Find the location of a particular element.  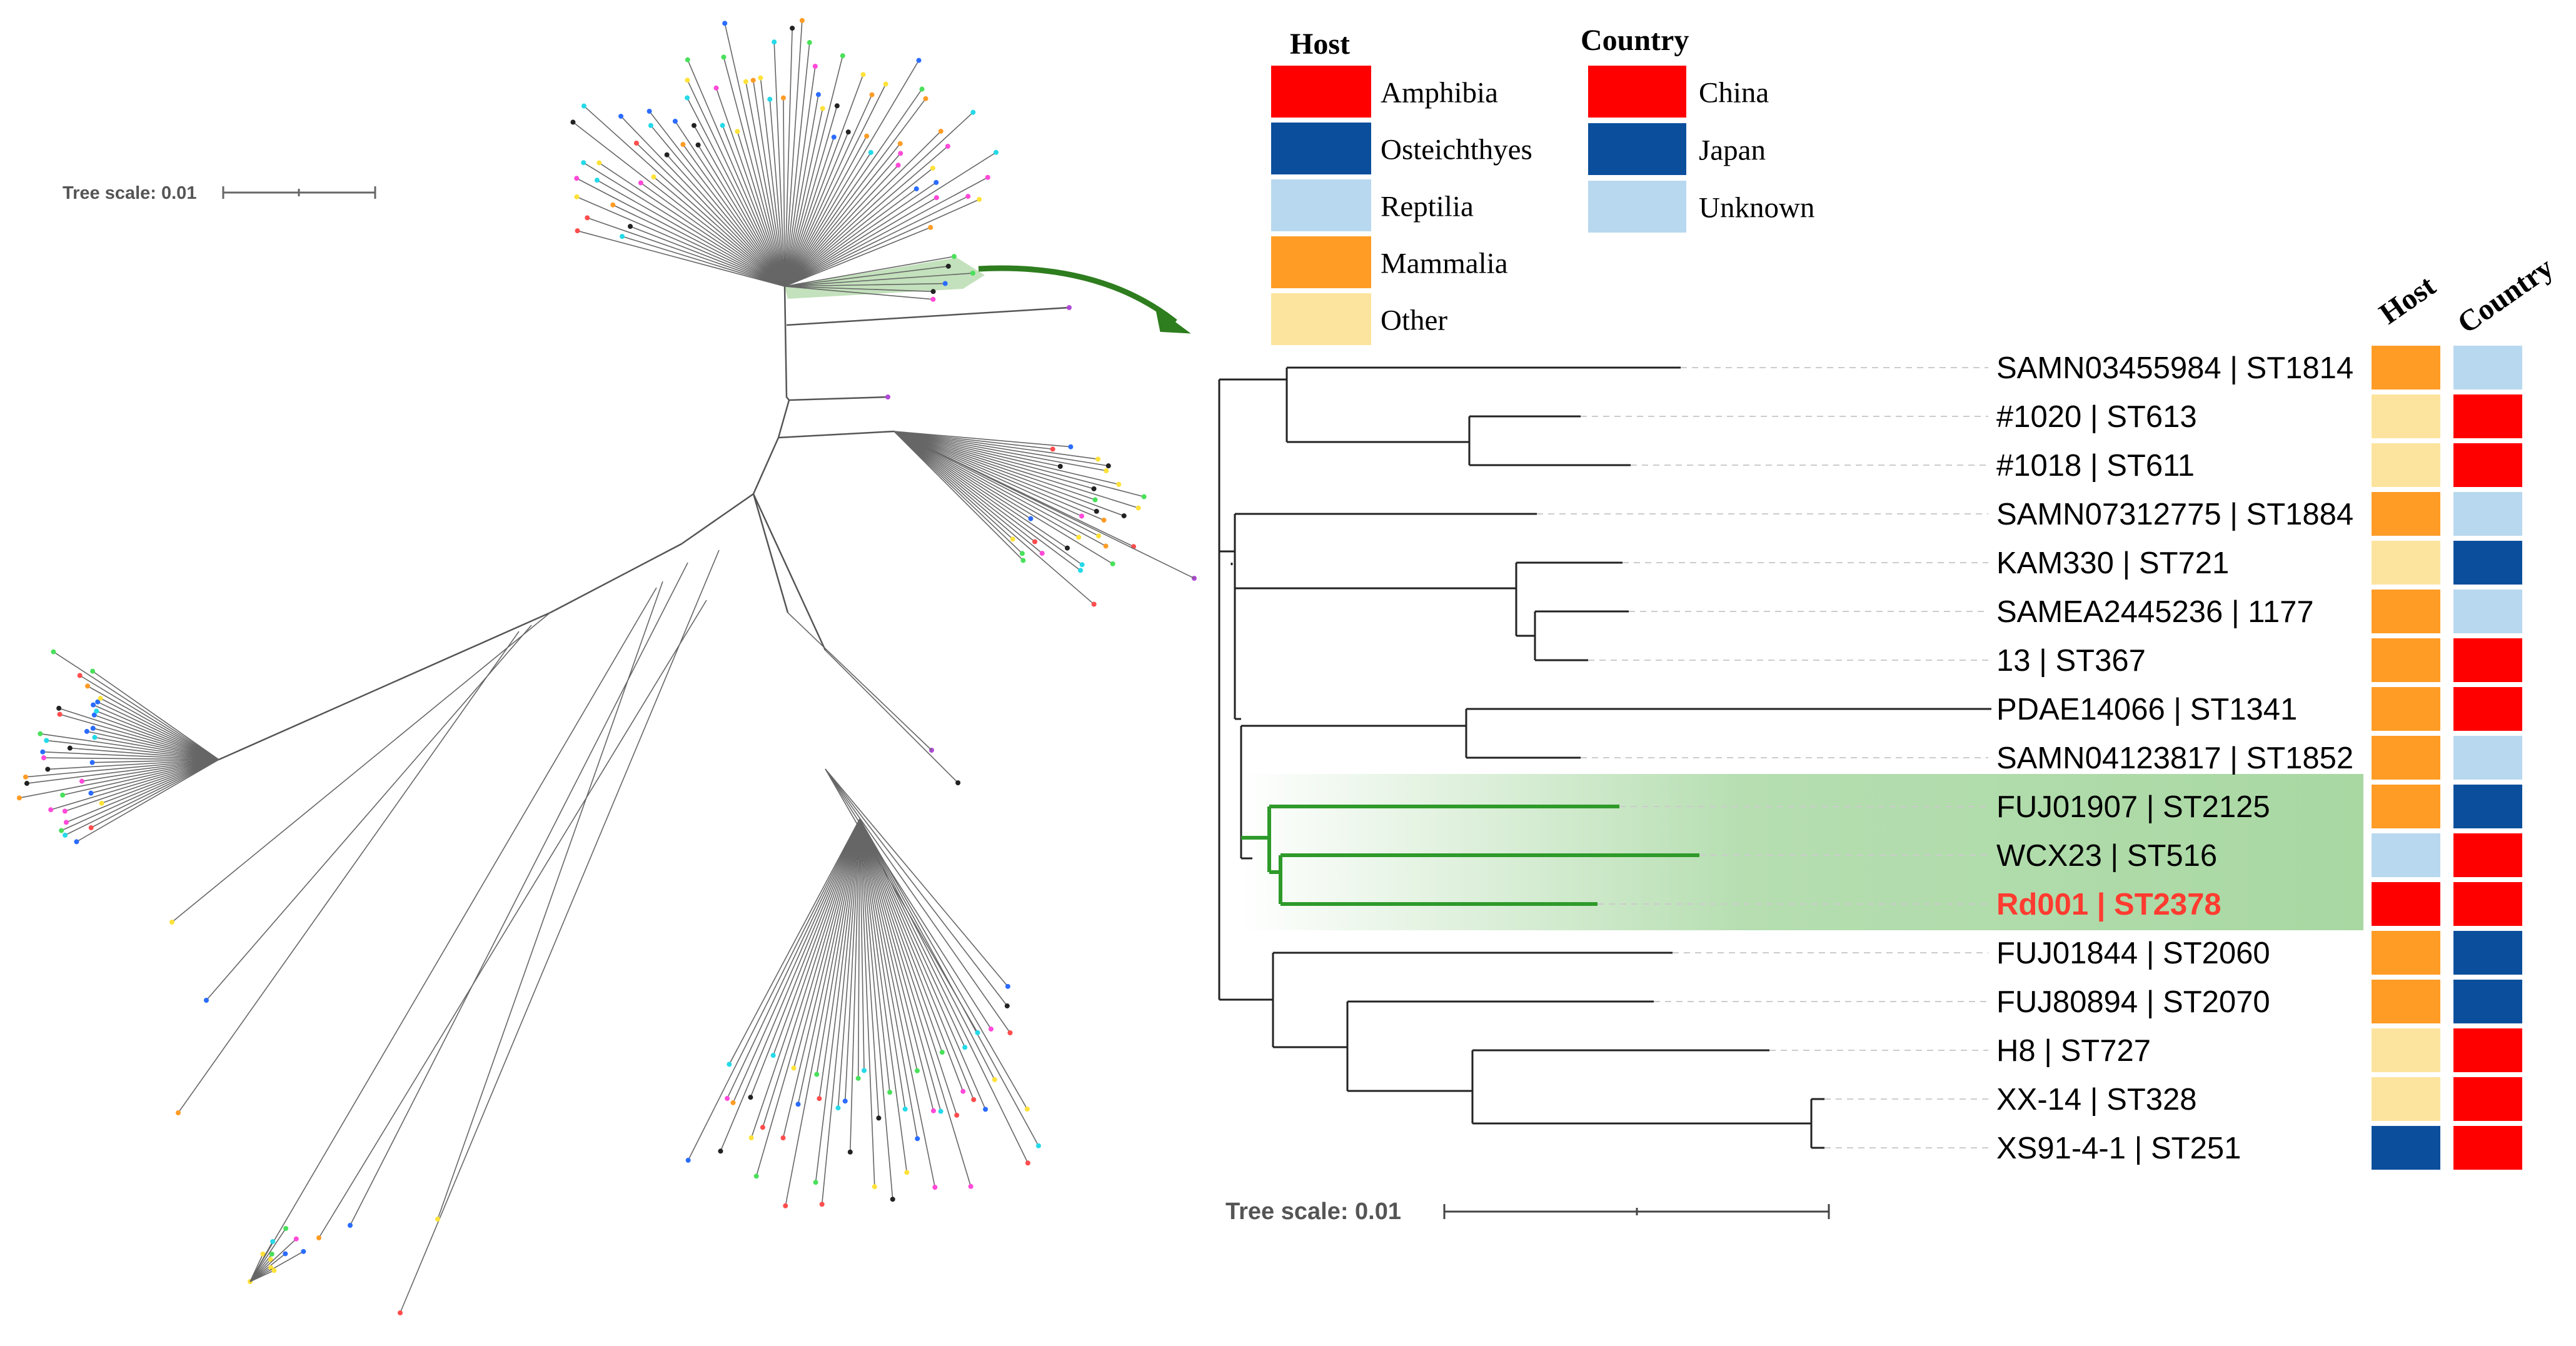

leaf-label: #1020 | ST613 is located at coordinates (2096, 417).